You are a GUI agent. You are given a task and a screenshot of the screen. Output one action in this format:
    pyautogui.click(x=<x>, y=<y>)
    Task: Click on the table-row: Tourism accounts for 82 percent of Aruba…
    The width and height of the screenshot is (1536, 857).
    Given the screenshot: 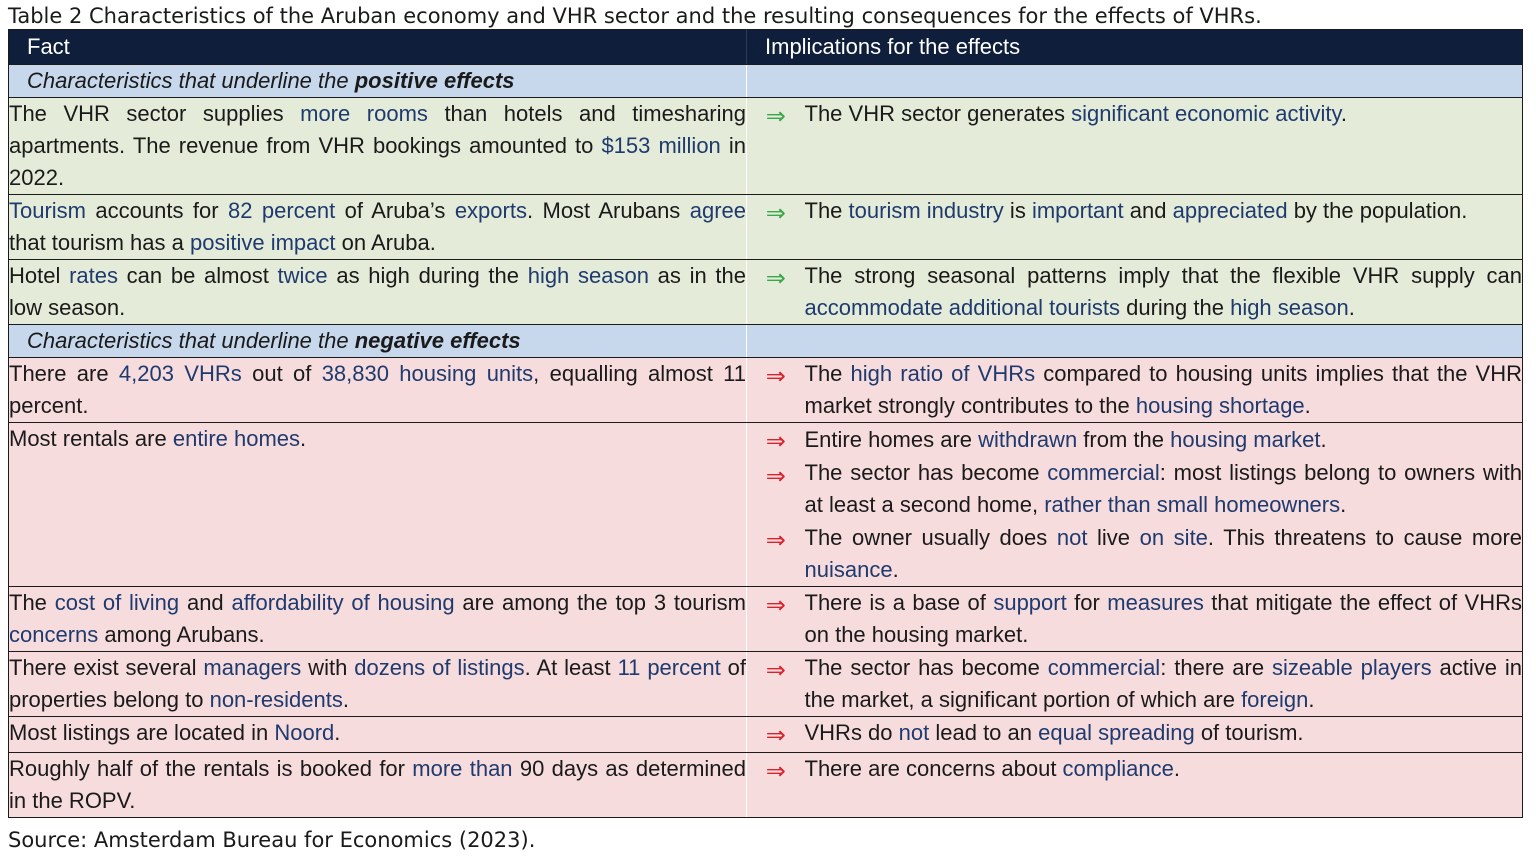 What is the action you would take?
    pyautogui.click(x=766, y=227)
    